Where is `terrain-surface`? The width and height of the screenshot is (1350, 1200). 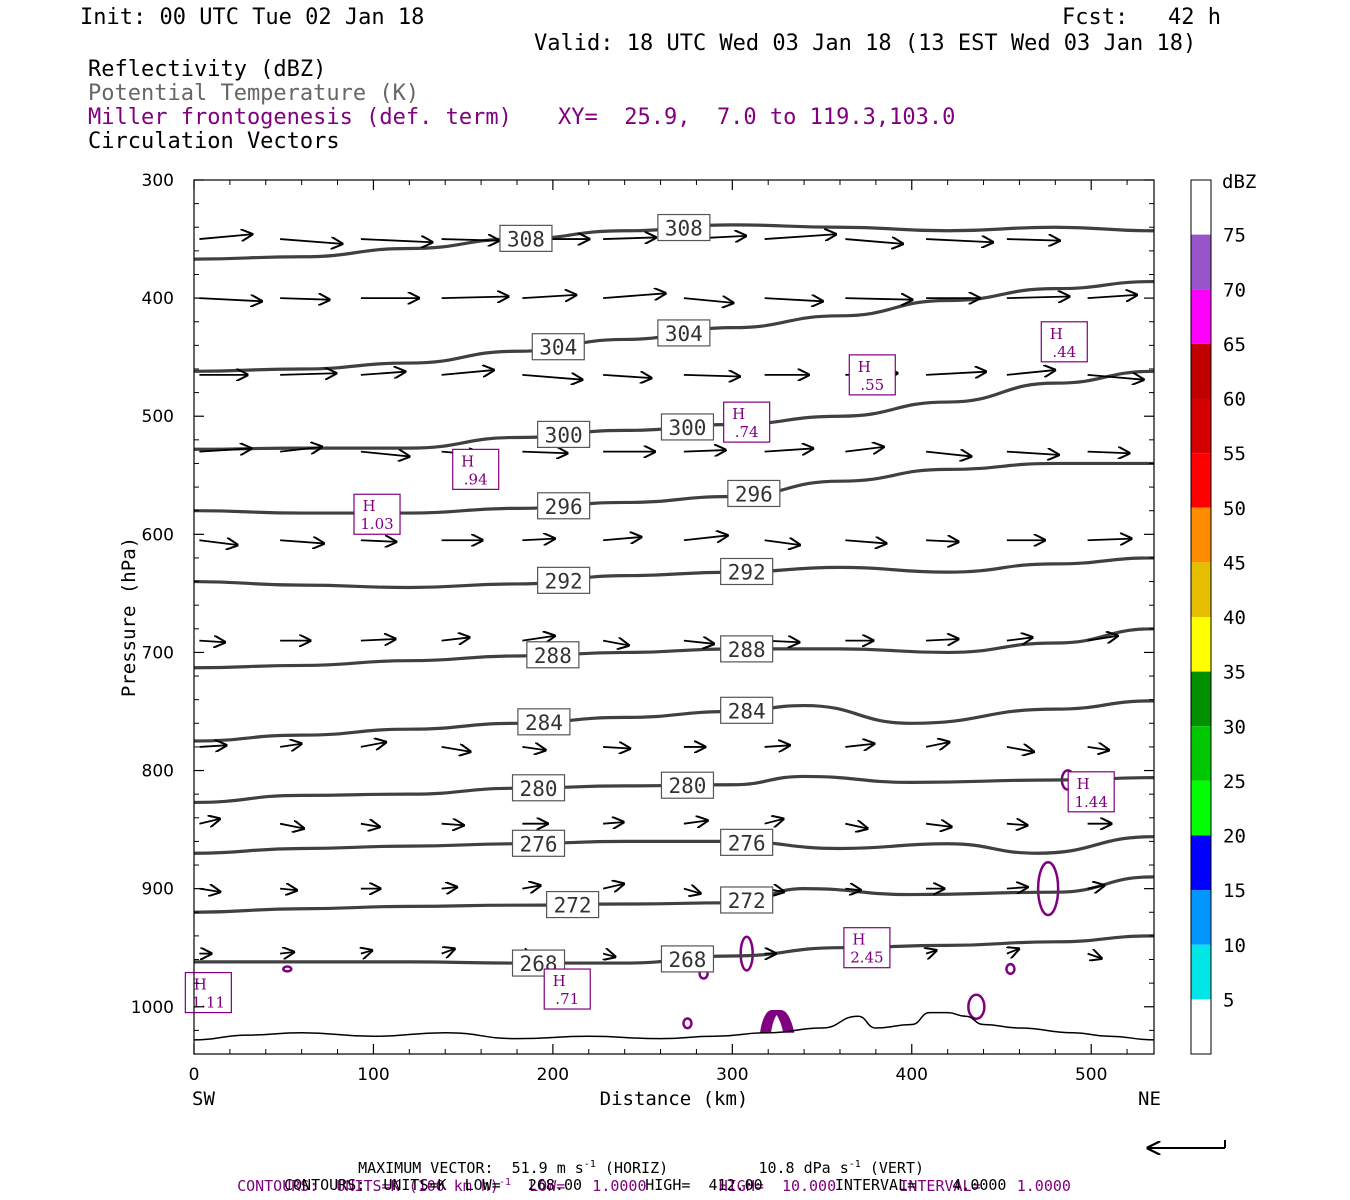 terrain-surface is located at coordinates (674, 1026).